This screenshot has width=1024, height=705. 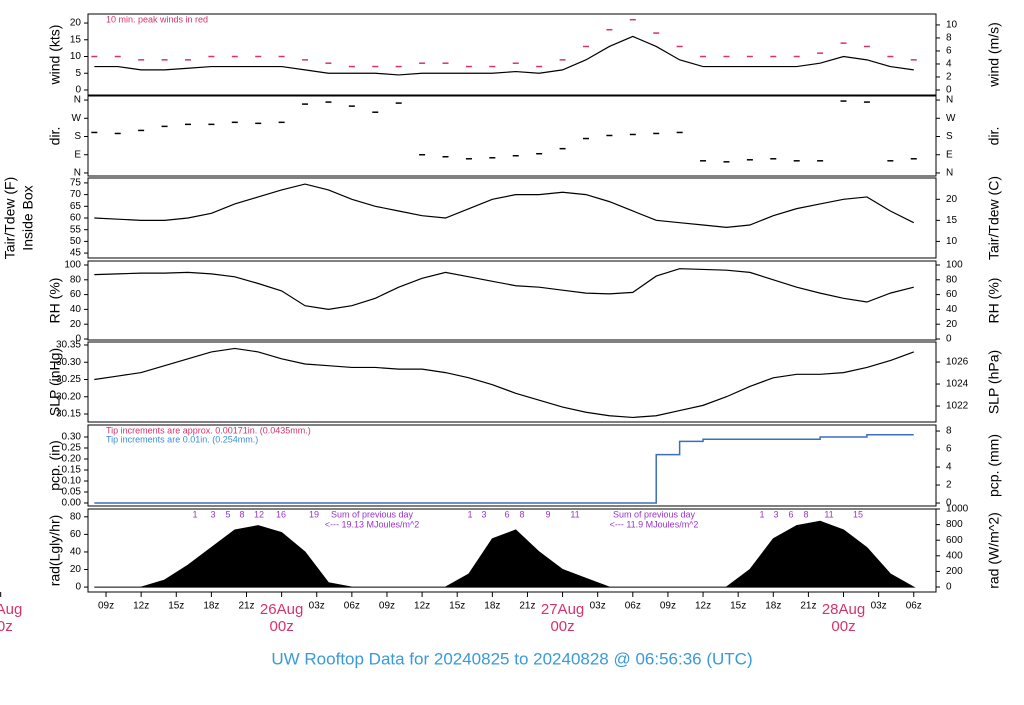 I want to click on y-tick-label: 70, so click(x=76, y=194).